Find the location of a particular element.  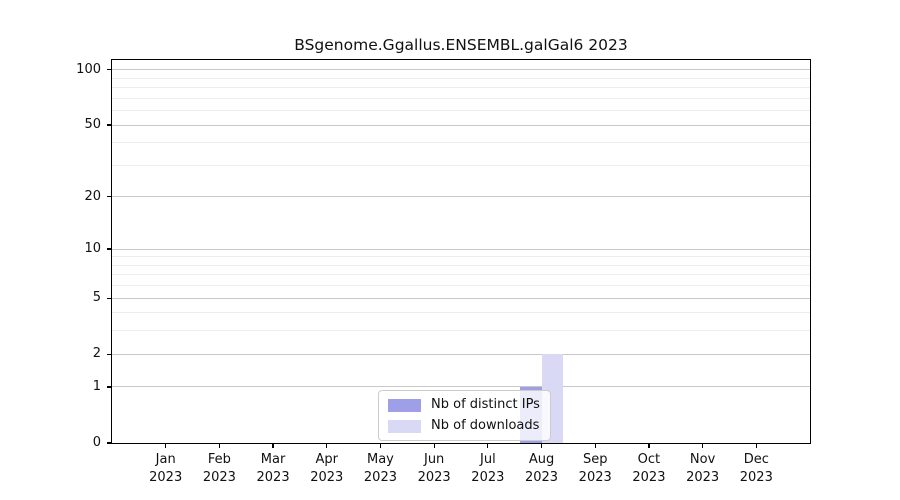

x-tick-label: Jul 2023 is located at coordinates (488, 468).